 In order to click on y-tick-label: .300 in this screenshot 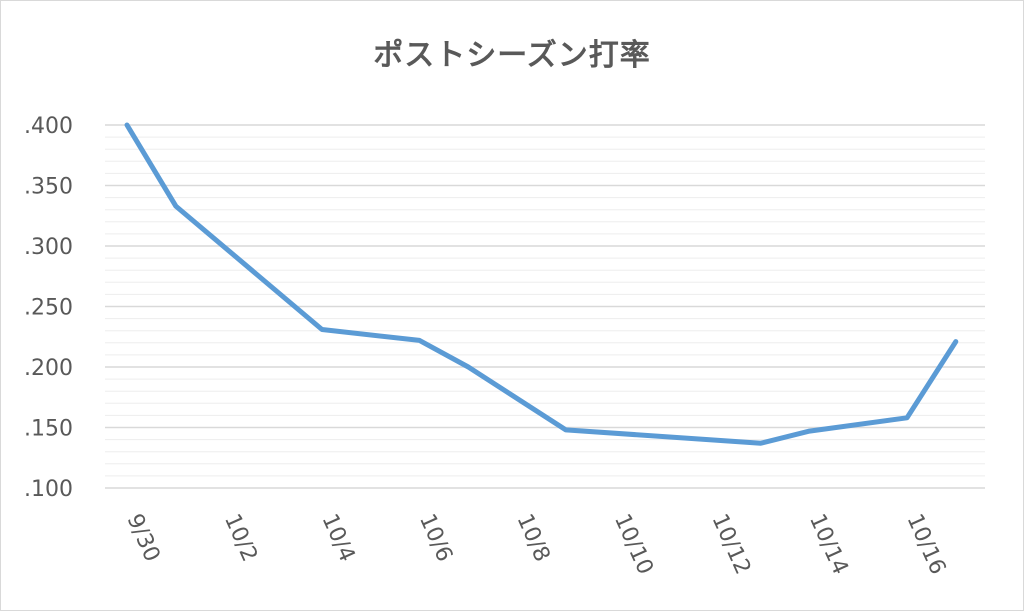, I will do `click(48, 247)`.